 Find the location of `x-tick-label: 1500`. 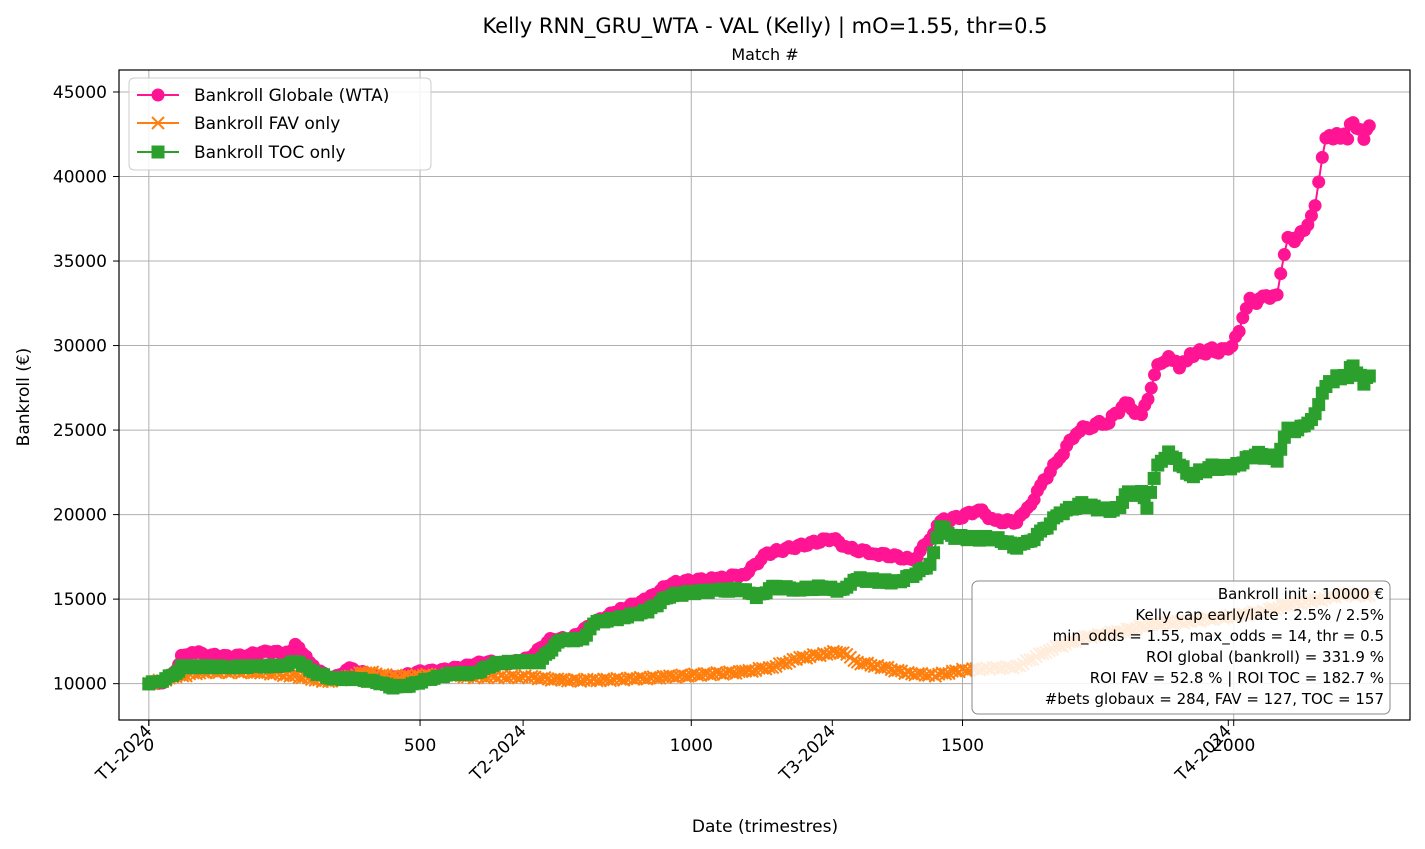

x-tick-label: 1500 is located at coordinates (962, 746).